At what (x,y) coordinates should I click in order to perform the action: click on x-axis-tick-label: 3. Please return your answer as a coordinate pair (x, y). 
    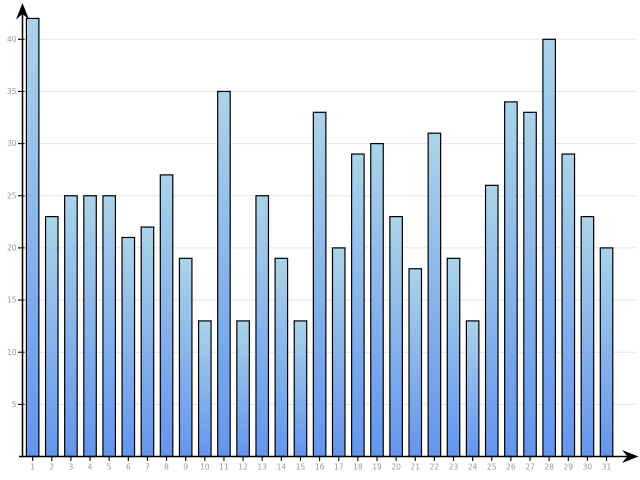
    Looking at the image, I should click on (71, 467).